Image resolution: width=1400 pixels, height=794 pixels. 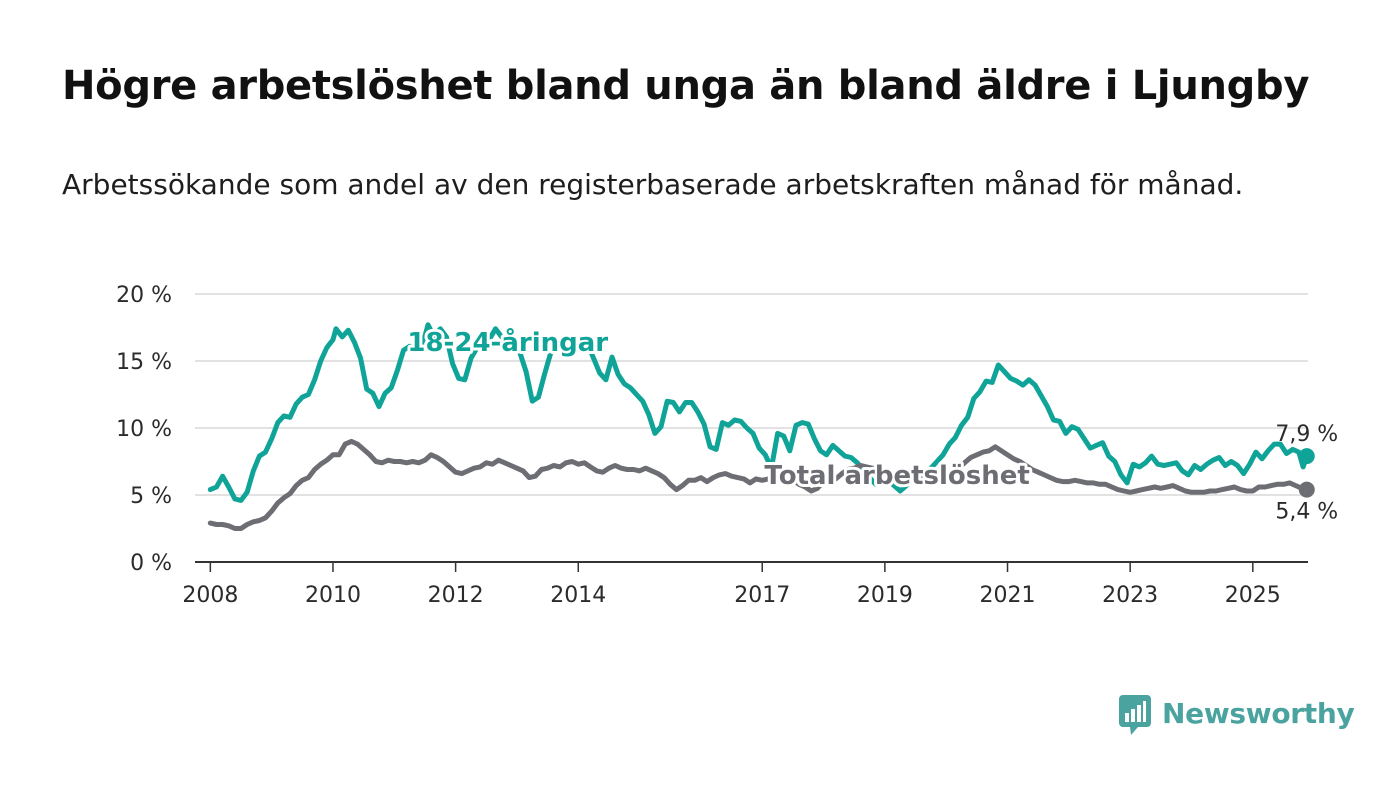 I want to click on end-label-0: 7,9 %, so click(x=1306, y=434).